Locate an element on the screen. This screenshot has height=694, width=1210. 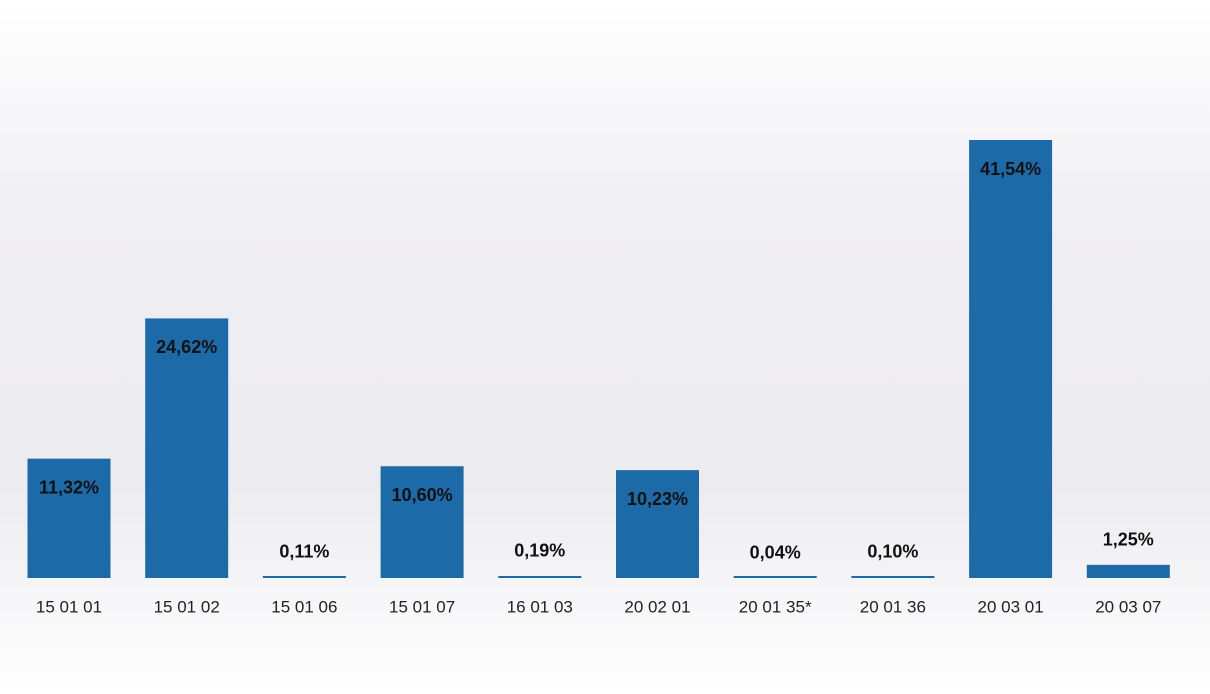
x-tick-label: 15 01 06 is located at coordinates (304, 606).